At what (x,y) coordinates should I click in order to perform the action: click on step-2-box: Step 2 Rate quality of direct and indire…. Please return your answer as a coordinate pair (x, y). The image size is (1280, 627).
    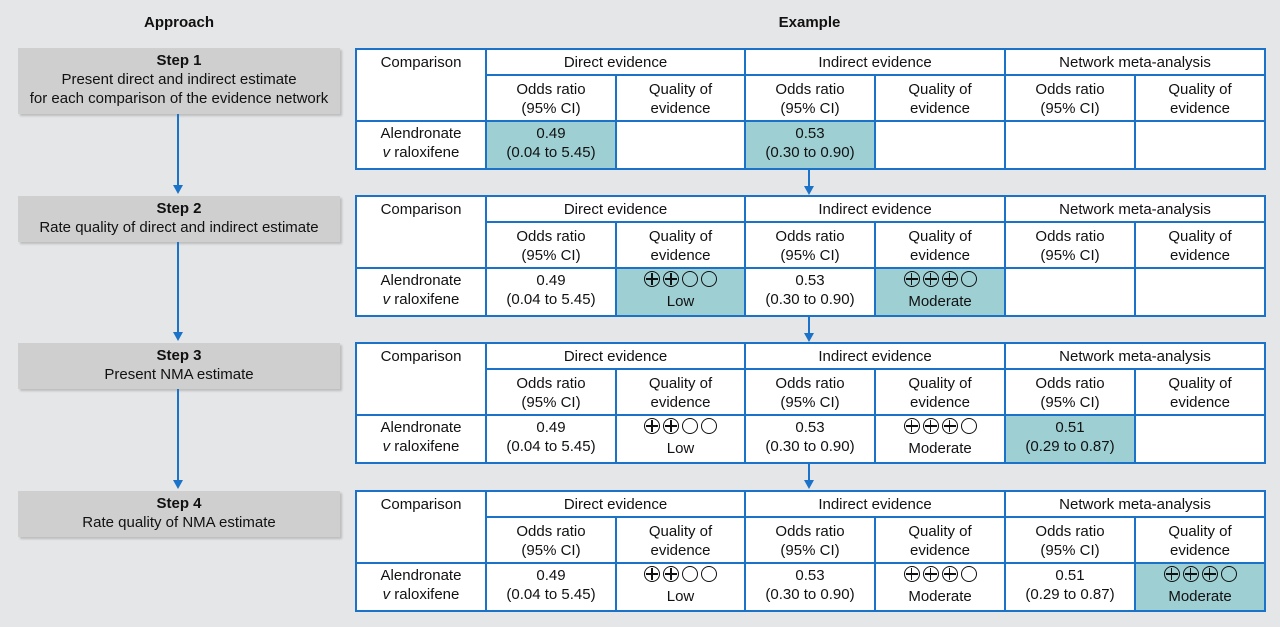
    Looking at the image, I should click on (179, 219).